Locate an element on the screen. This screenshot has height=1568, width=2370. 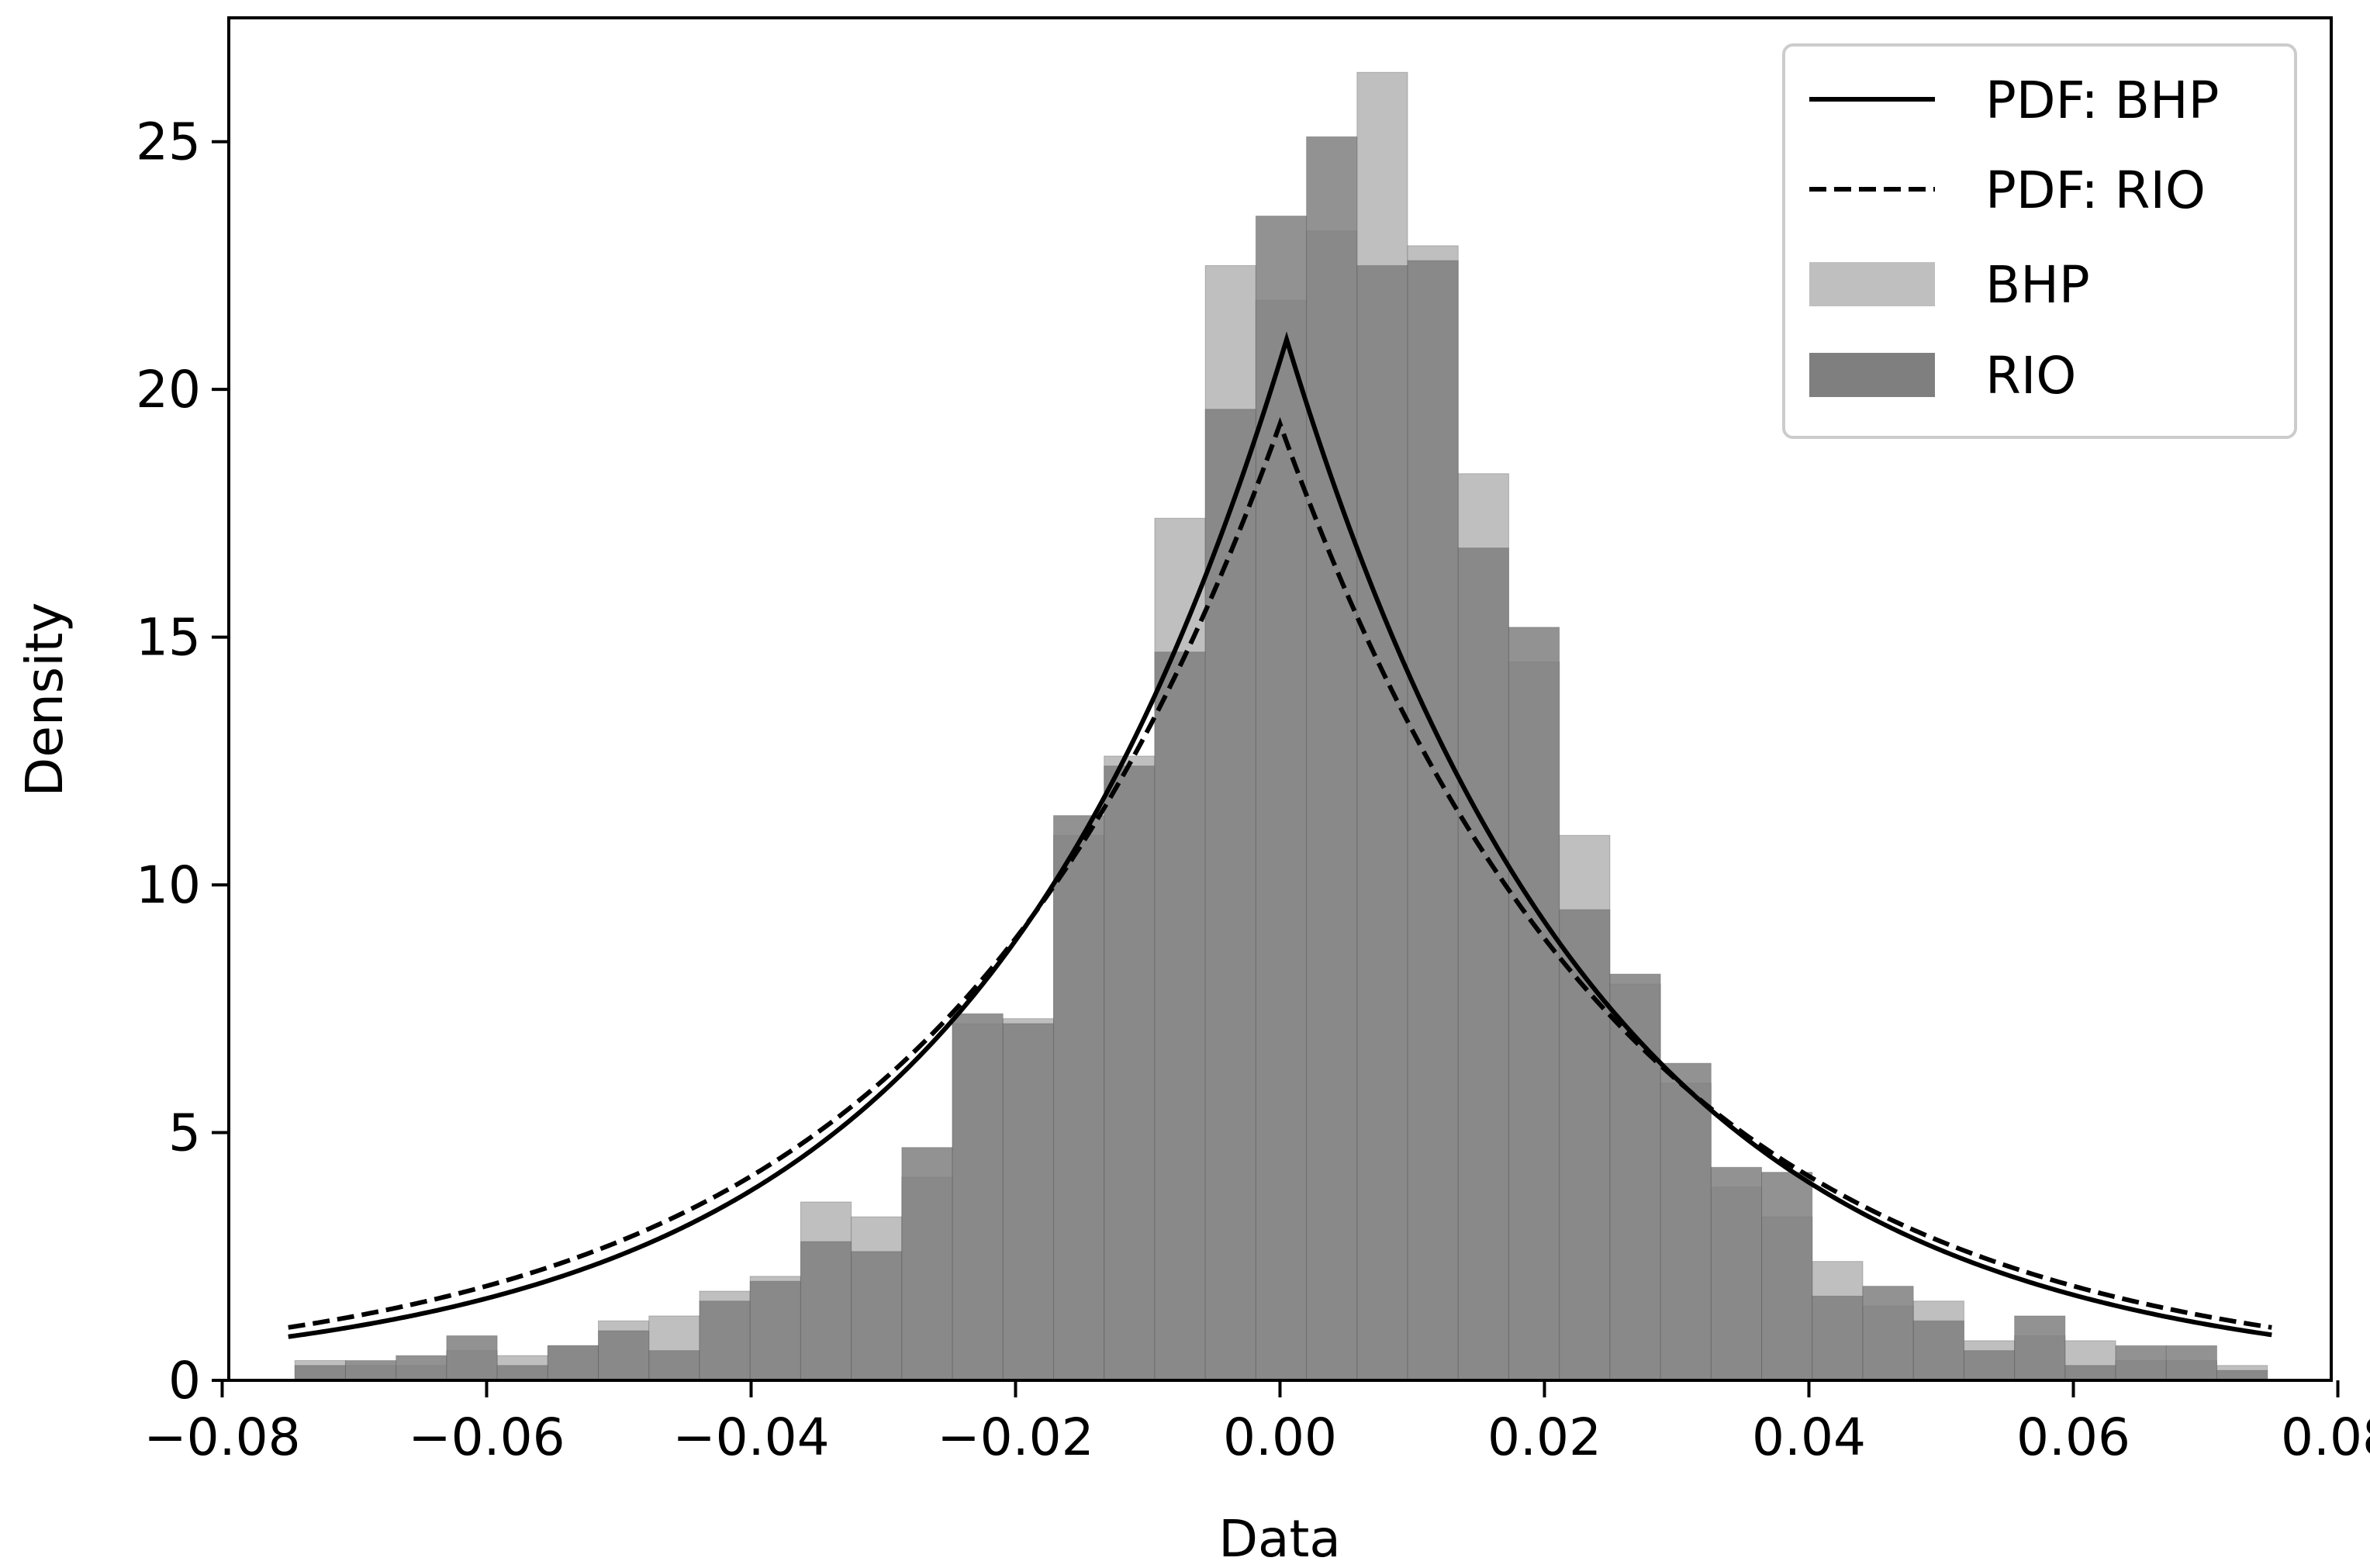
x-tick-label: 0.00 is located at coordinates (1280, 1437).